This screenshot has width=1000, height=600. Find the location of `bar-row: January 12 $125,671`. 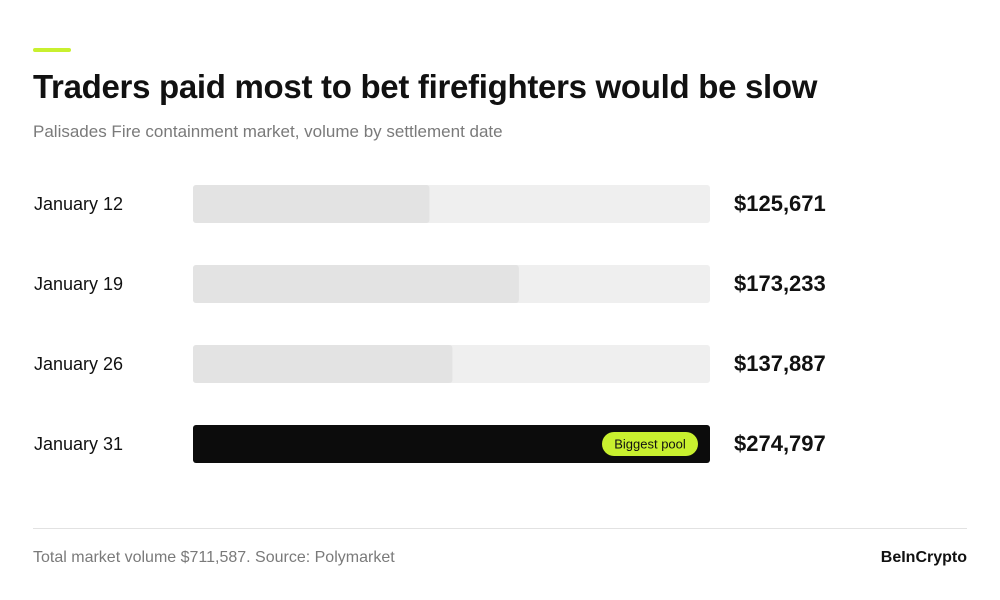

bar-row: January 12 $125,671 is located at coordinates (430, 204).